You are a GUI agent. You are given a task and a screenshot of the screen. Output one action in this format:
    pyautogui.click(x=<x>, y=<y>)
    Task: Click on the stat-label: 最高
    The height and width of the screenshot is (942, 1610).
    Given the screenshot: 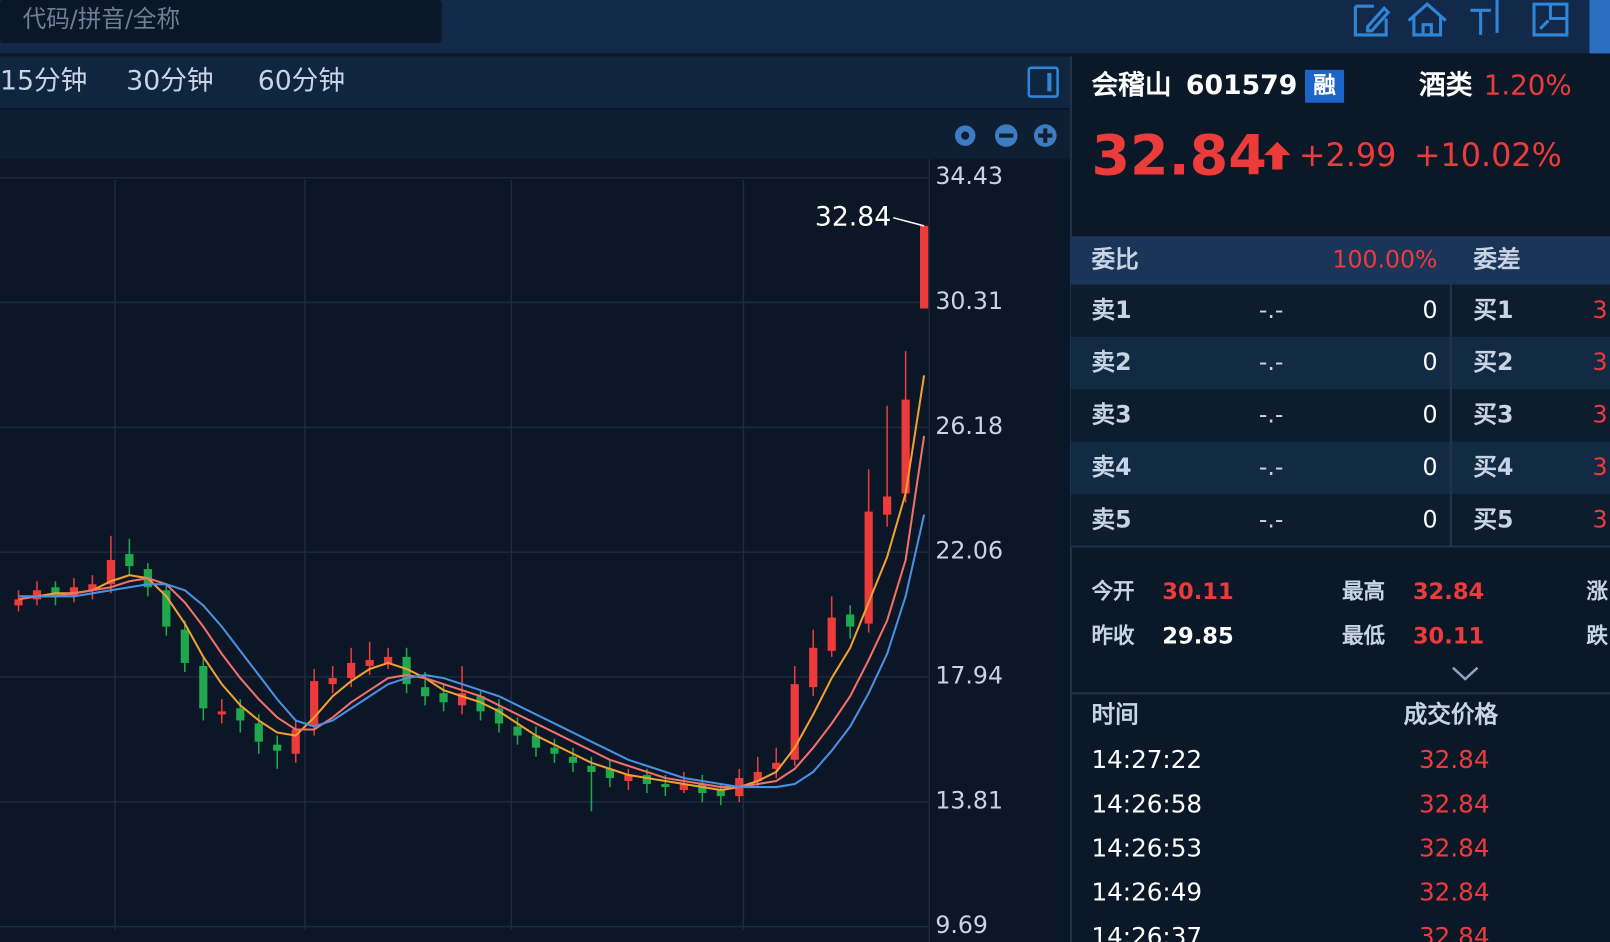 What is the action you would take?
    pyautogui.click(x=1363, y=592)
    